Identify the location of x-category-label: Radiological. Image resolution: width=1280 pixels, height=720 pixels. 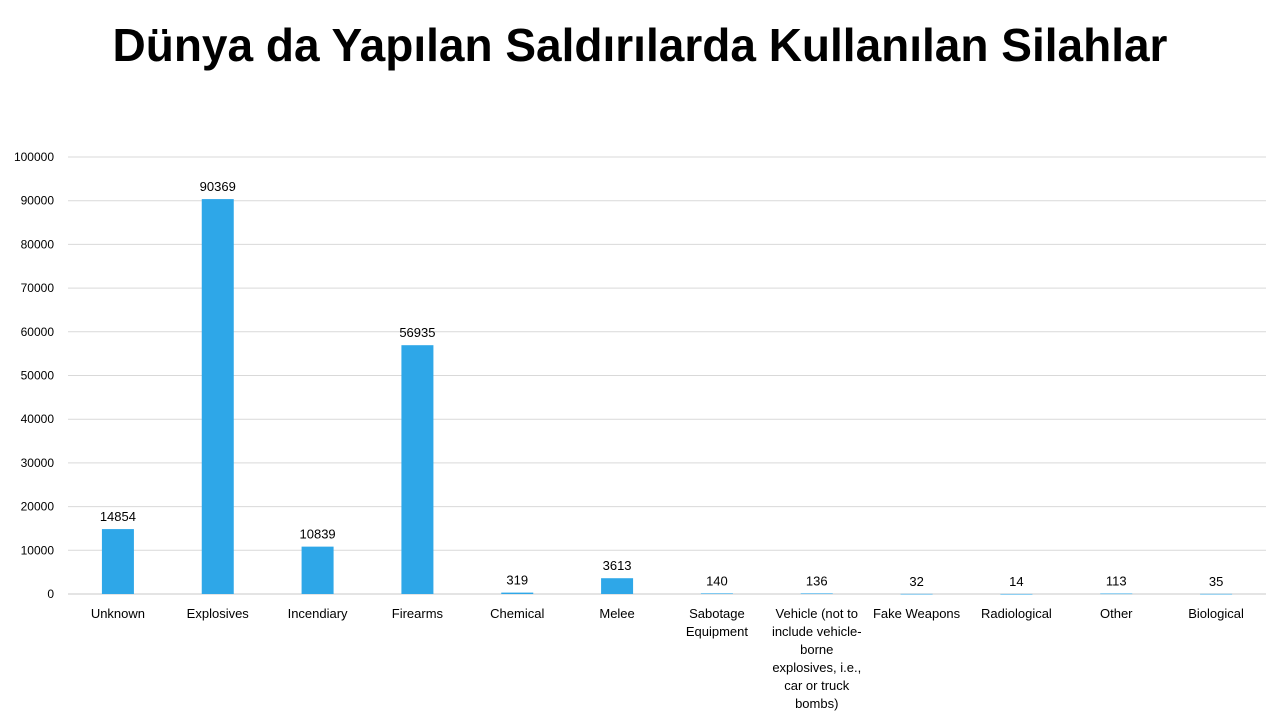
(1016, 613).